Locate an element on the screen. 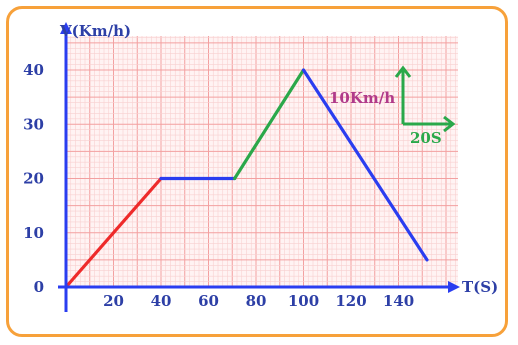 The width and height of the screenshot is (518, 345). x-axis-arrow is located at coordinates (454, 287).